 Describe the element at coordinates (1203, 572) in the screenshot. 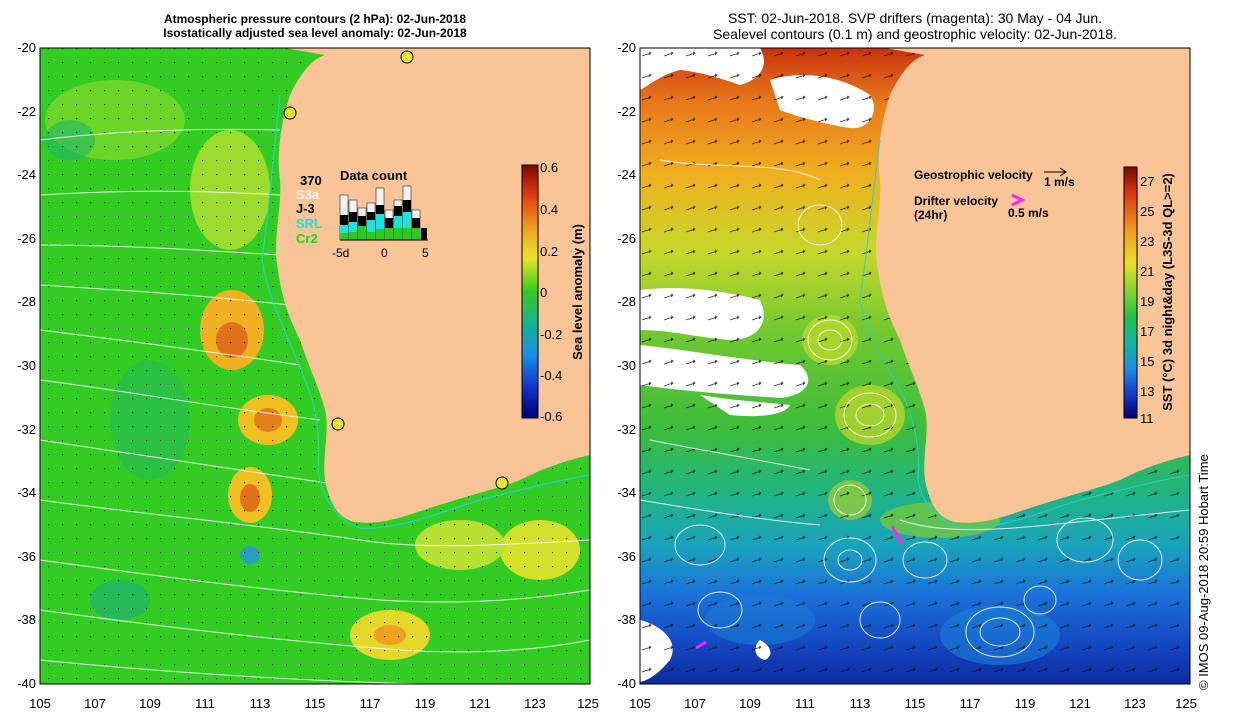

I see `copyright-footer: © IMOS 09-Aug-2018 20:59 Hobart Time` at that location.